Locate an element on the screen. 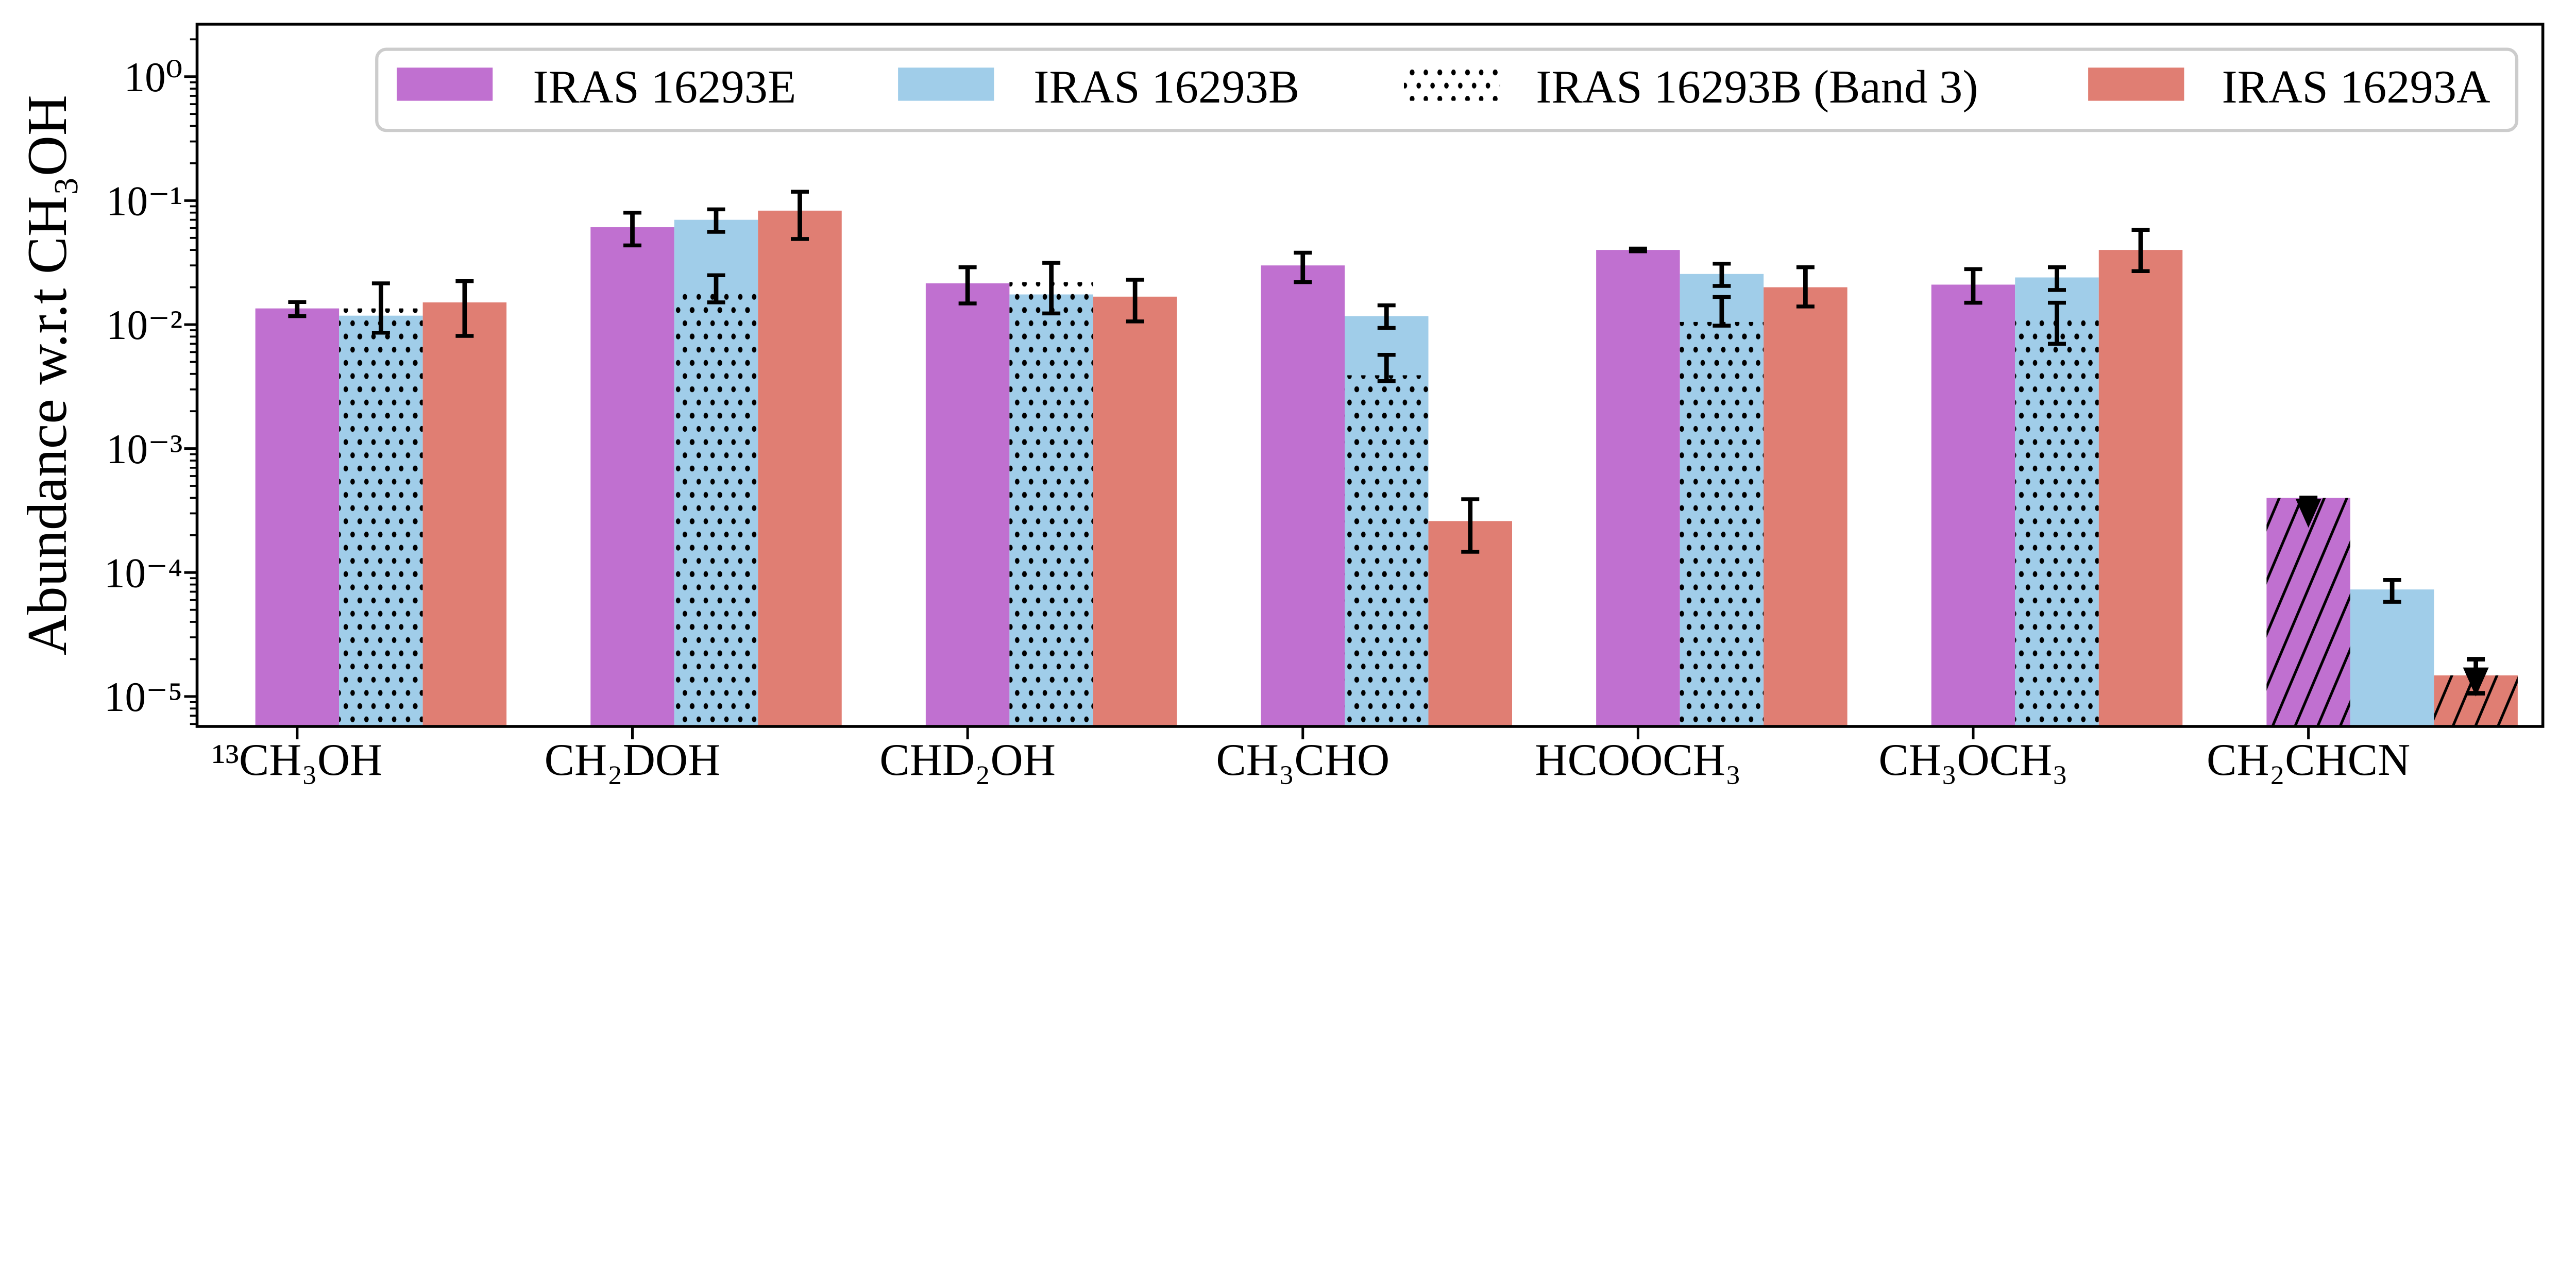 The height and width of the screenshot is (1288, 2576). y-axis-title: Abundance w.r.t CH₃OH is located at coordinates (47, 375).